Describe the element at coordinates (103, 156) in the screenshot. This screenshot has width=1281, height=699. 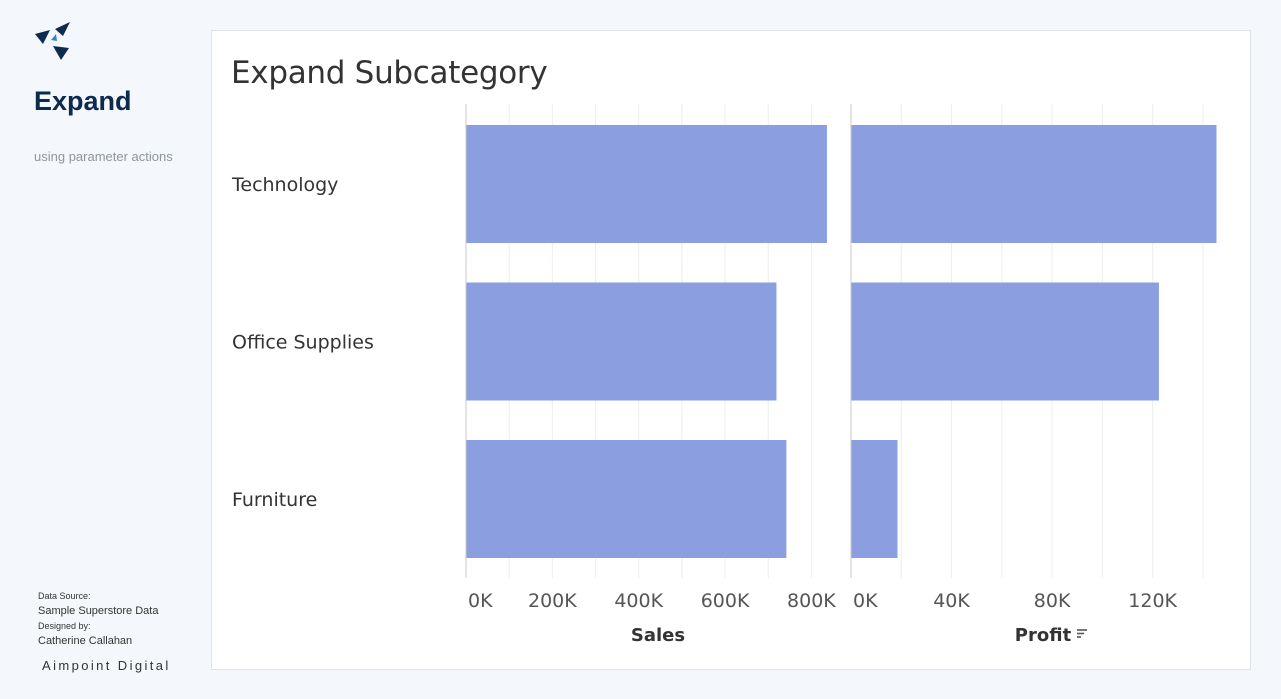
I see `sidebar-subtitle: using parameter actions` at that location.